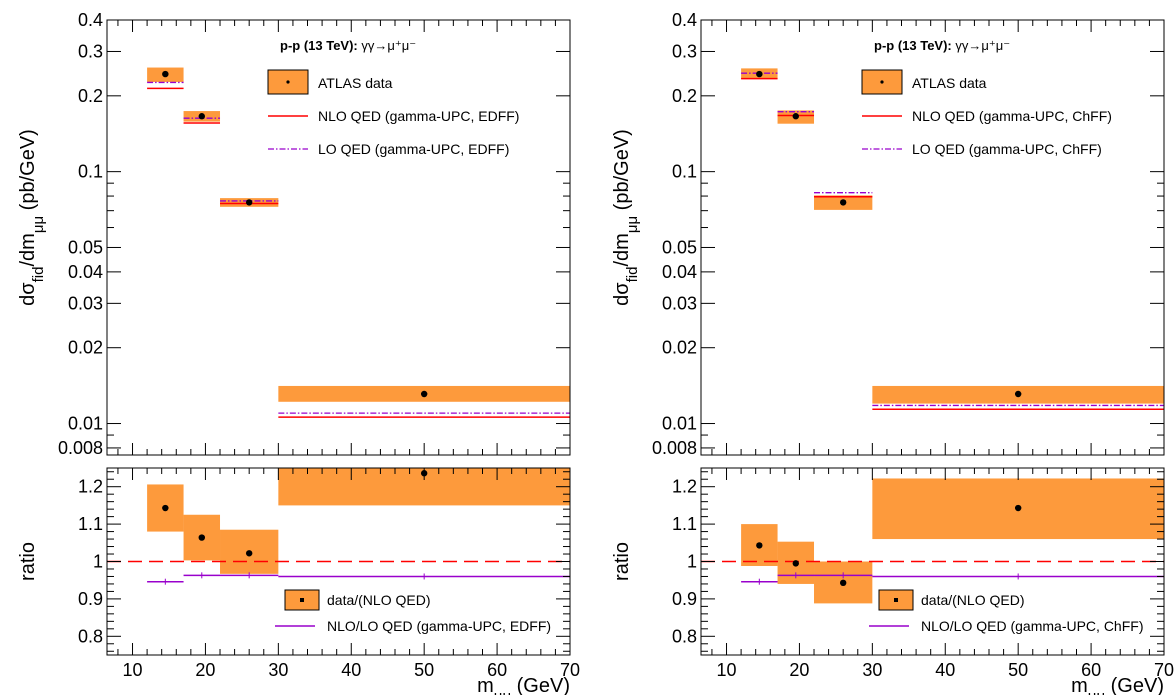  I want to click on legend-lo-label: LO QED (gamma-UPC, EDFF), so click(413, 149).